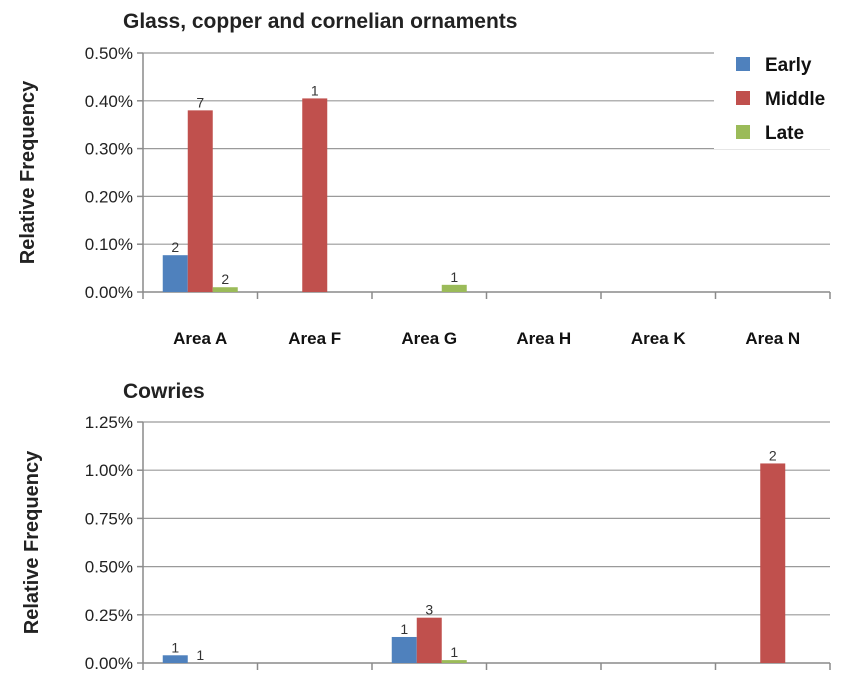 The image size is (850, 688). What do you see at coordinates (164, 391) in the screenshot?
I see `chart-title: Cowries` at bounding box center [164, 391].